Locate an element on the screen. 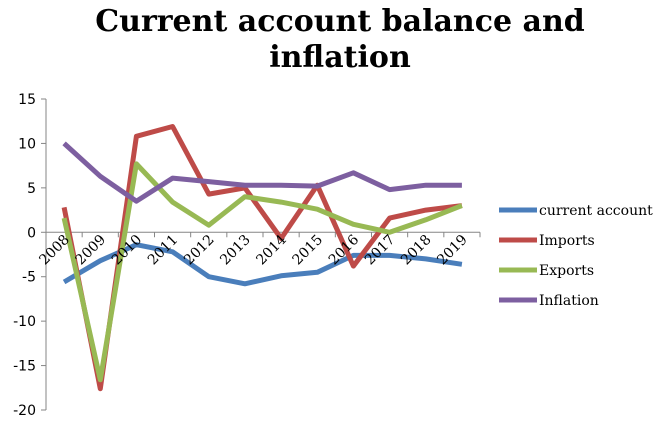 This screenshot has height=421, width=659. x-tick-label: 2011 is located at coordinates (163, 250).